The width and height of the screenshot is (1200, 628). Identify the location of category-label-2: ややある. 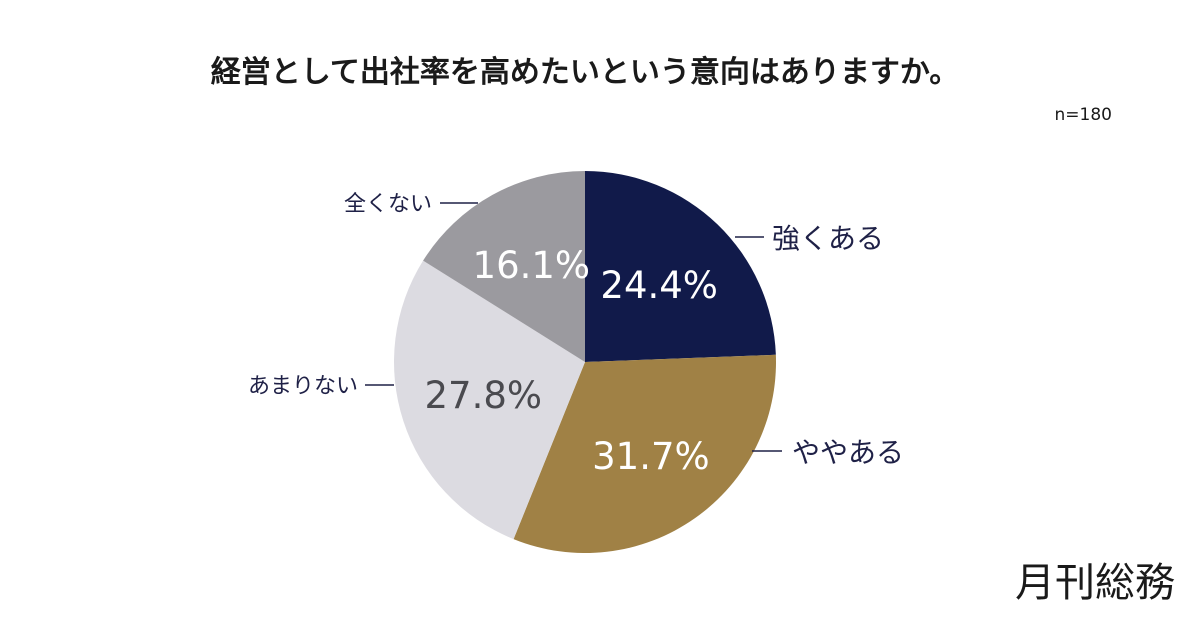
(848, 452).